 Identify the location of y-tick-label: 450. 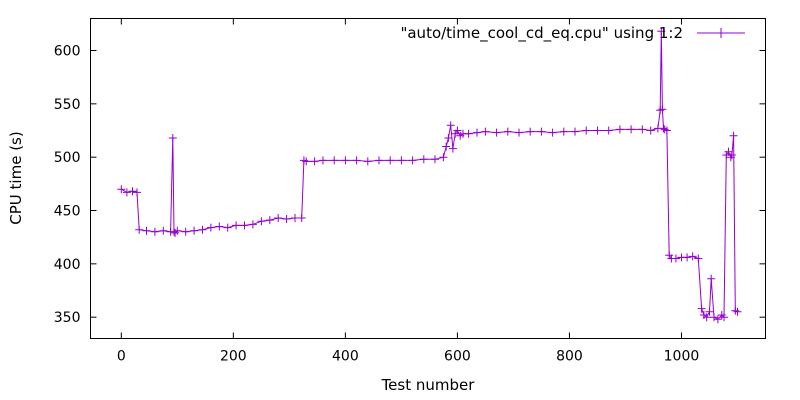
(67, 212).